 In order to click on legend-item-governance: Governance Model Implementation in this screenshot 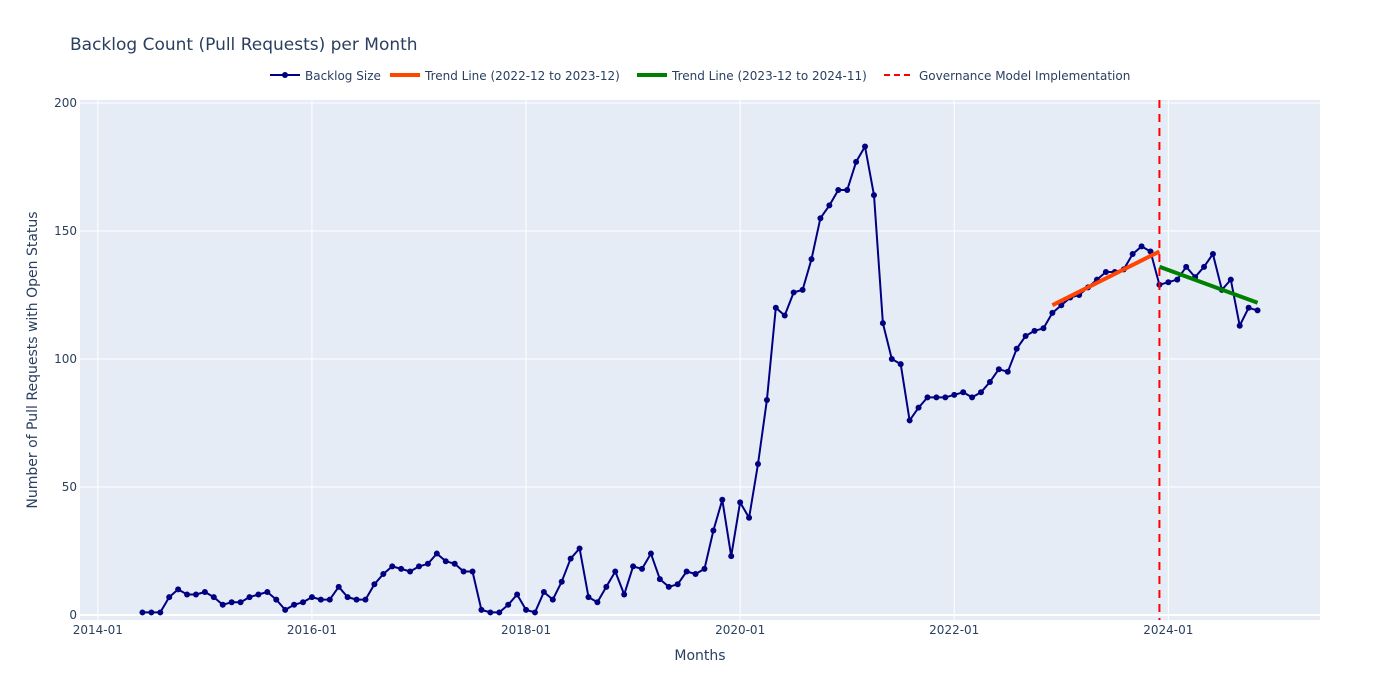, I will do `click(1007, 76)`.